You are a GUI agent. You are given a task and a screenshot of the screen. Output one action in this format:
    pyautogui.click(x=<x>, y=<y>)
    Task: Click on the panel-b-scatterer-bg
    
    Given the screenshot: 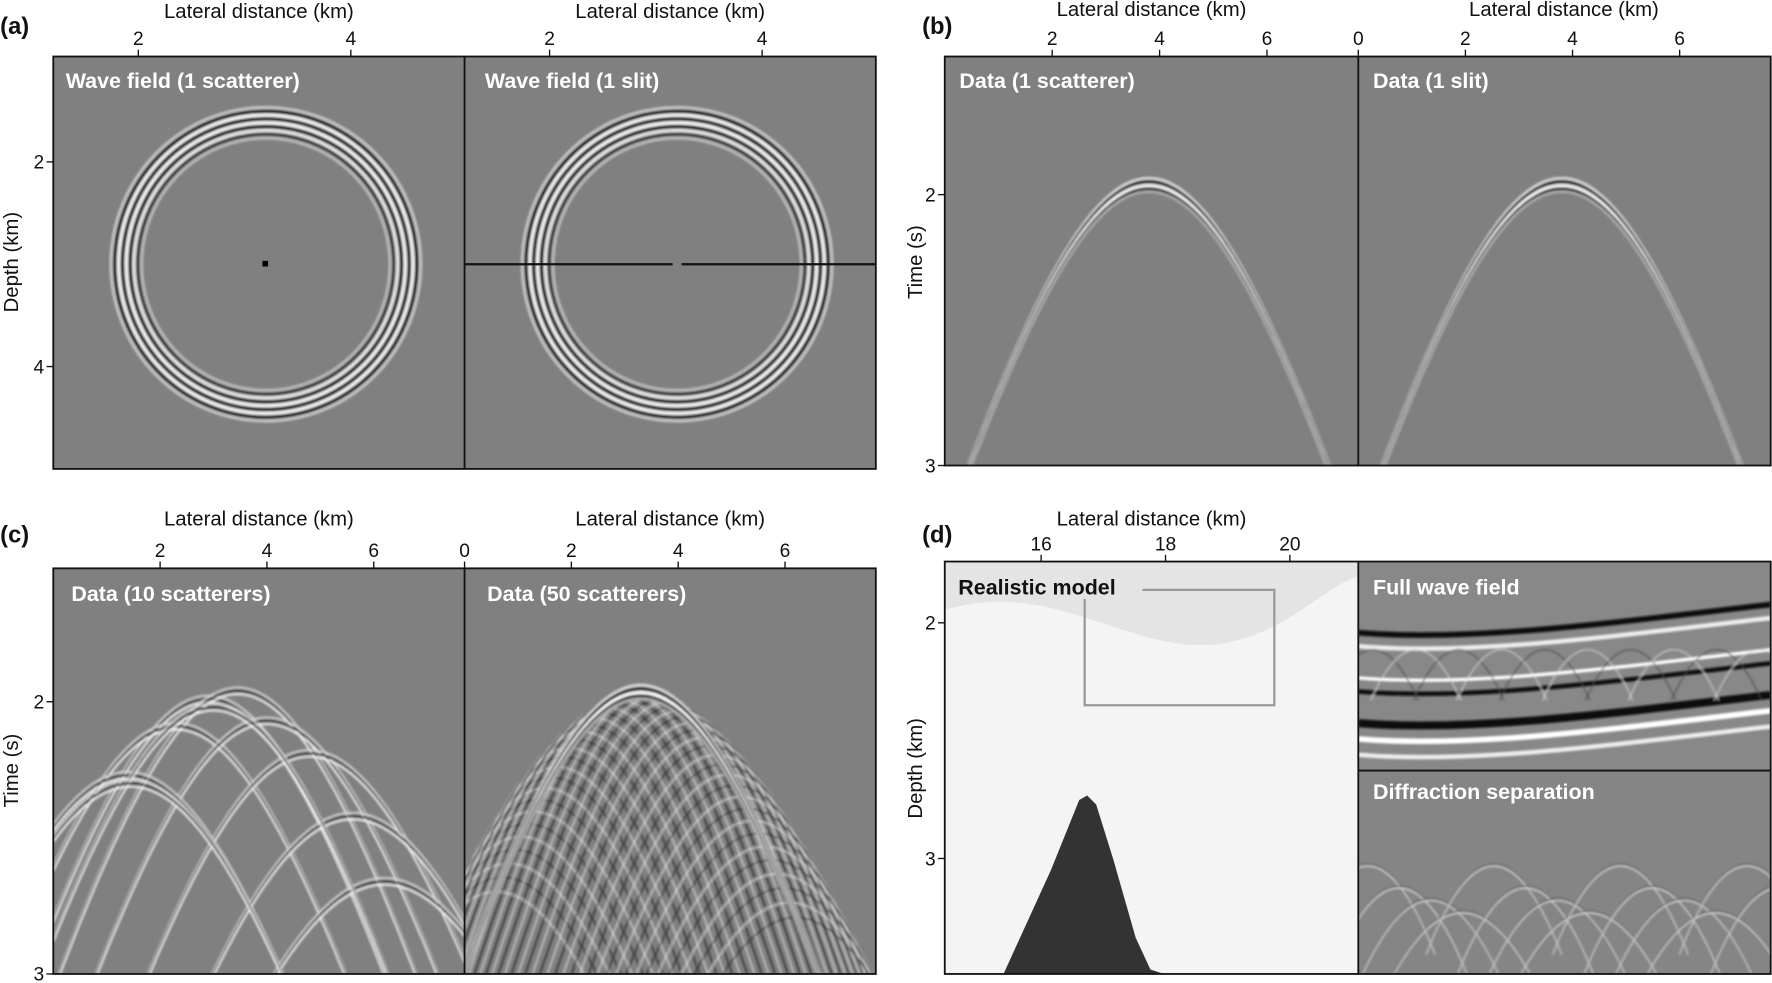 What is the action you would take?
    pyautogui.click(x=1151, y=261)
    